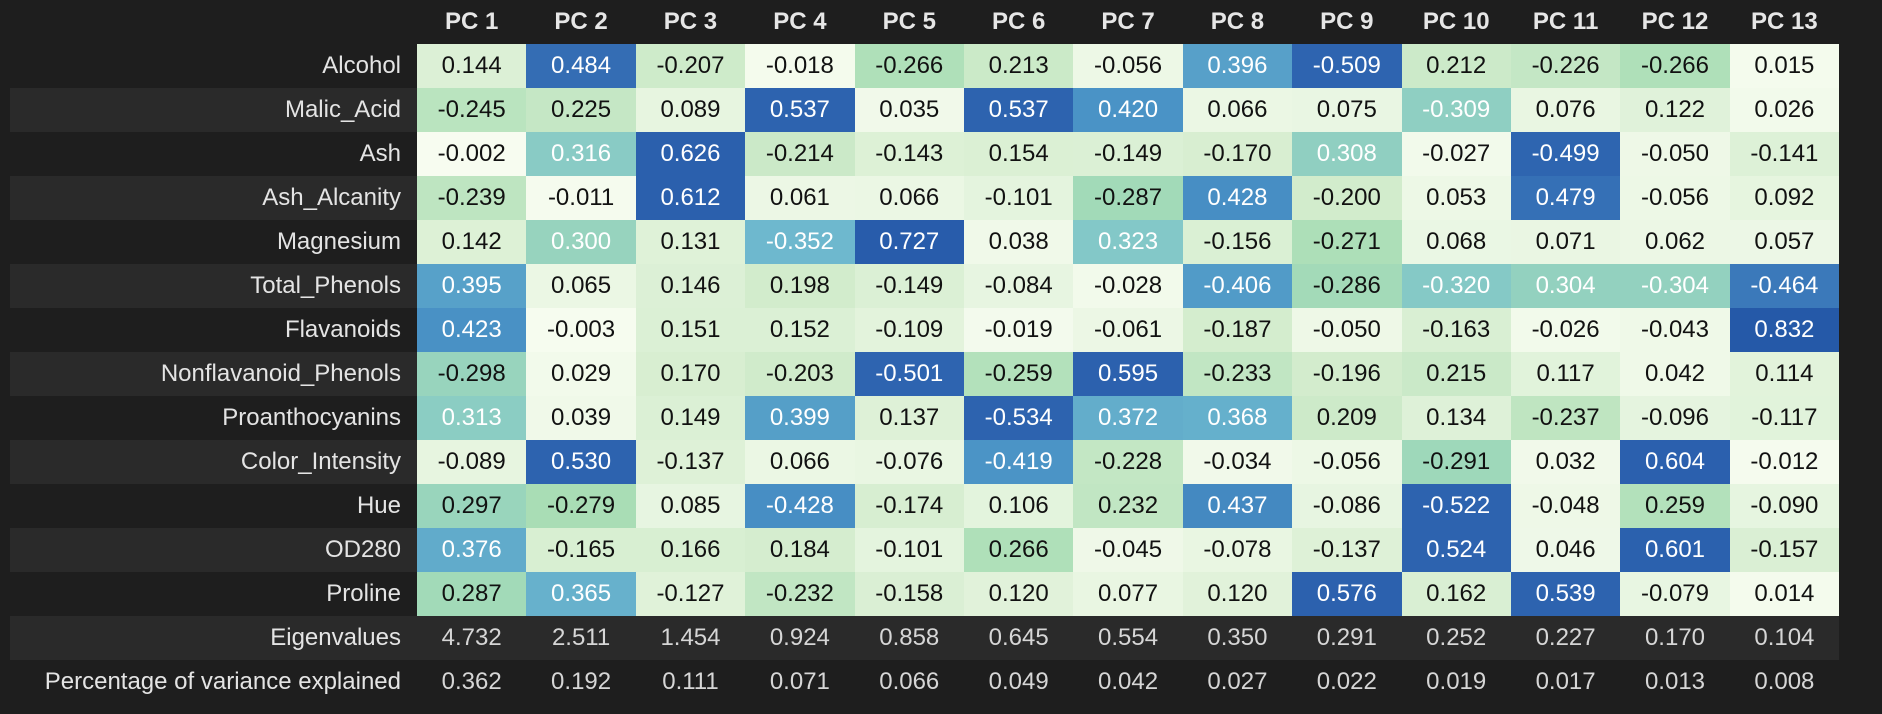 The image size is (1882, 714). What do you see at coordinates (1347, 462) in the screenshot?
I see `loading-cell: -0.056` at bounding box center [1347, 462].